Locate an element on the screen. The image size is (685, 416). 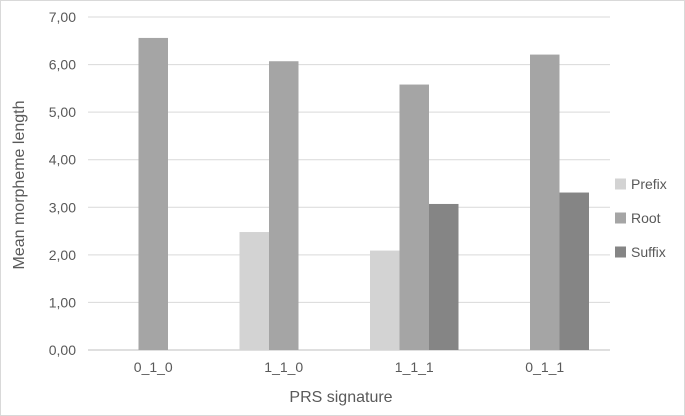
y-tick-label: 4,00 is located at coordinates (62, 160).